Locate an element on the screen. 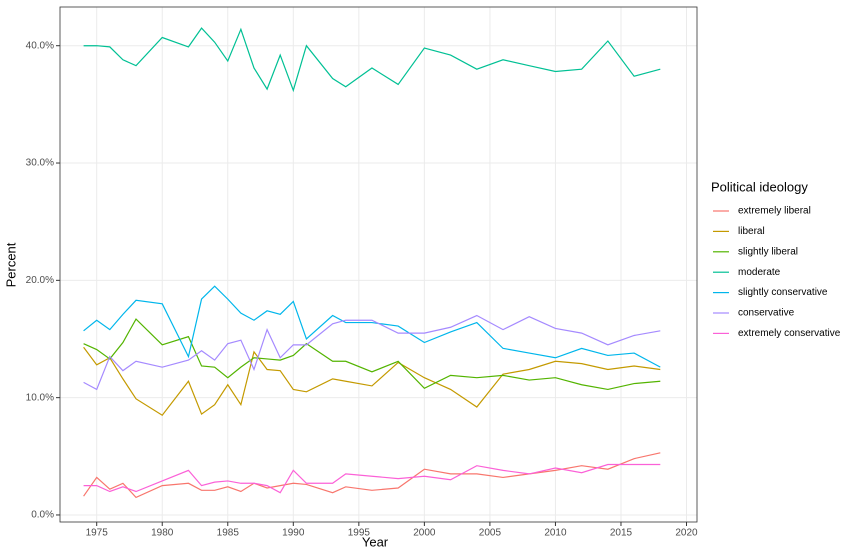 This screenshot has width=845, height=551. y-axis-title: Percent is located at coordinates (10, 264).